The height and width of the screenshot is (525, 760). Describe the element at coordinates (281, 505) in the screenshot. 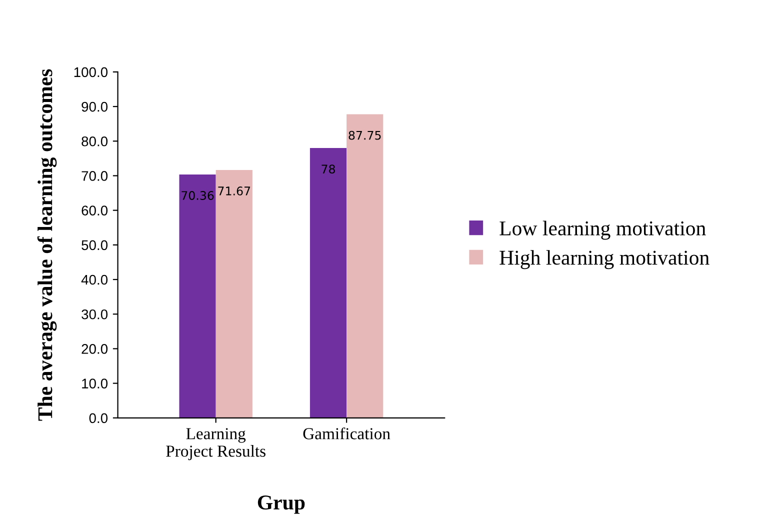

I see `x-axis-title: Grup` at that location.